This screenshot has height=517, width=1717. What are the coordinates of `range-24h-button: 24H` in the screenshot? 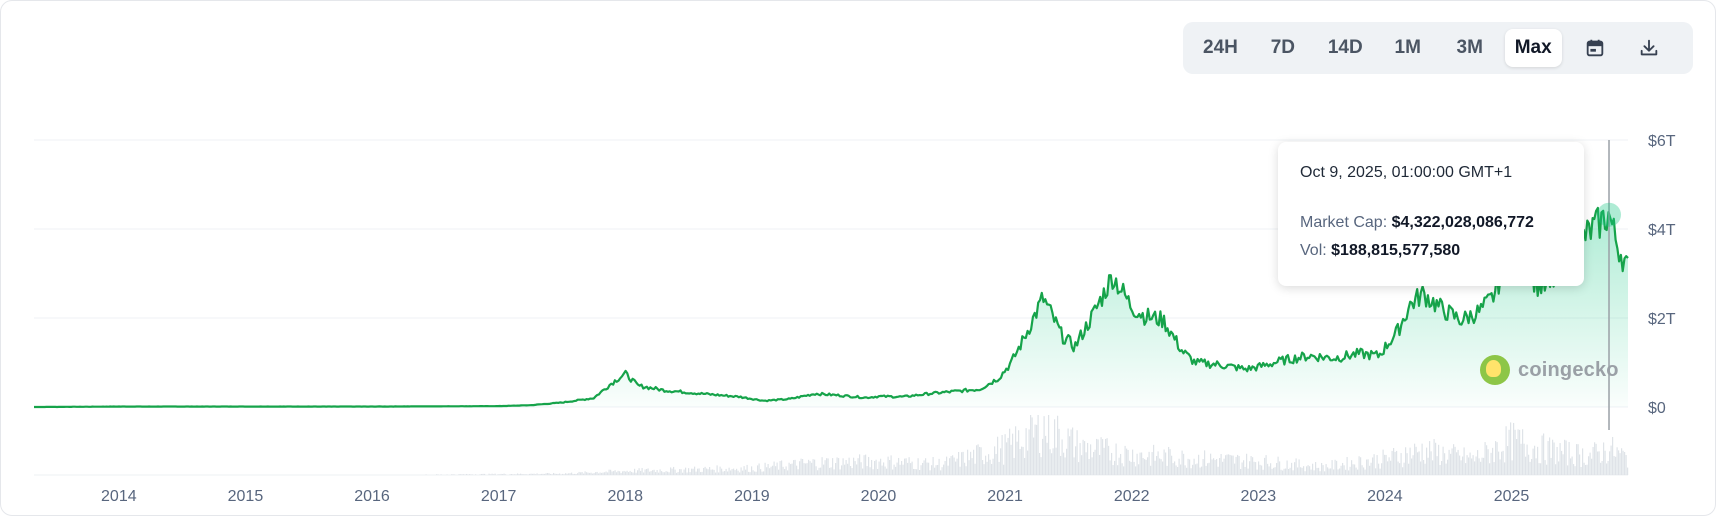 It's located at (1220, 48).